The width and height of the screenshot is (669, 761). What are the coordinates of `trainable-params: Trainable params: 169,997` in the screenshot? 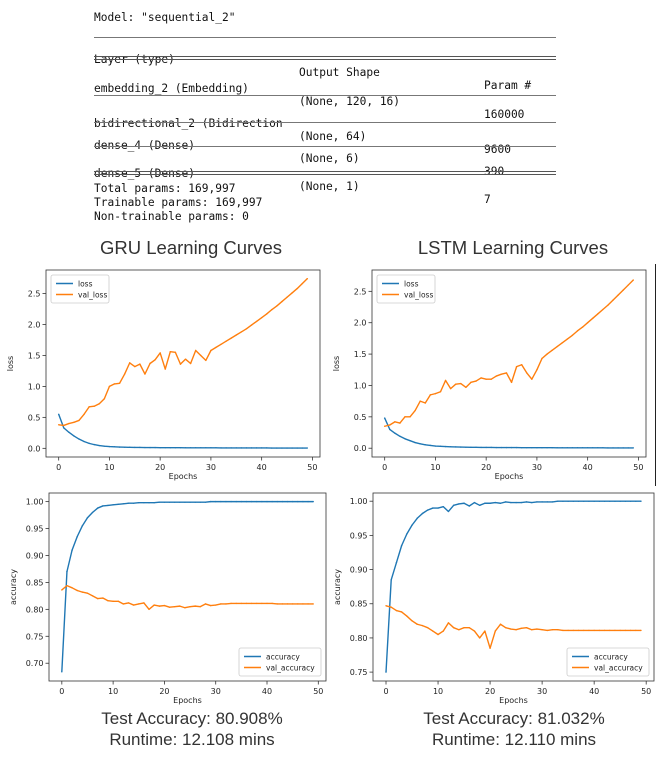 It's located at (178, 202).